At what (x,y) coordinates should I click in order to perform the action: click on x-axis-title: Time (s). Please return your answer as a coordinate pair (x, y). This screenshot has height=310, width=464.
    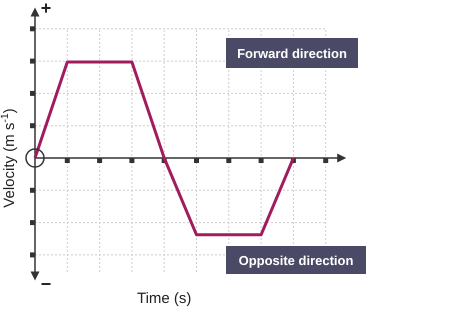
    Looking at the image, I should click on (164, 298).